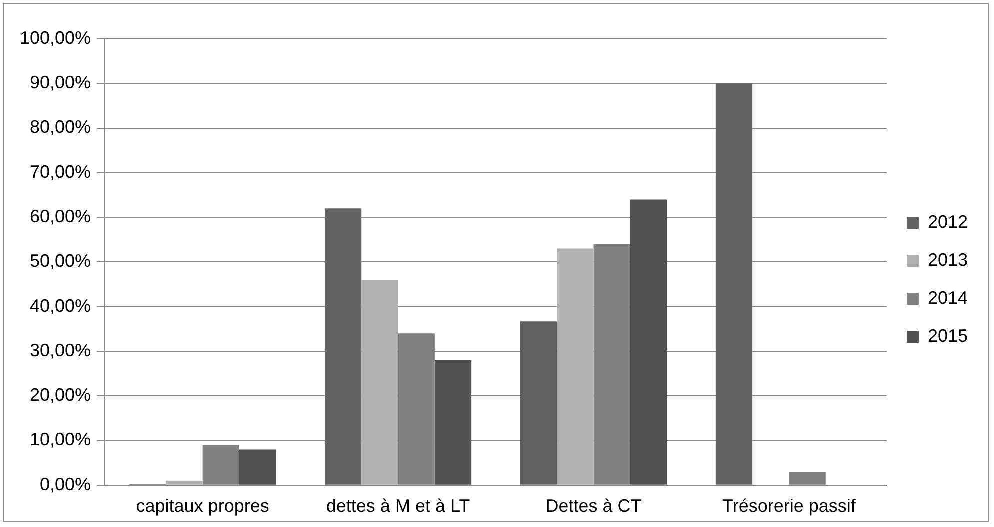 Image resolution: width=994 pixels, height=527 pixels. I want to click on y-tick-label: 30,00%, so click(61, 350).